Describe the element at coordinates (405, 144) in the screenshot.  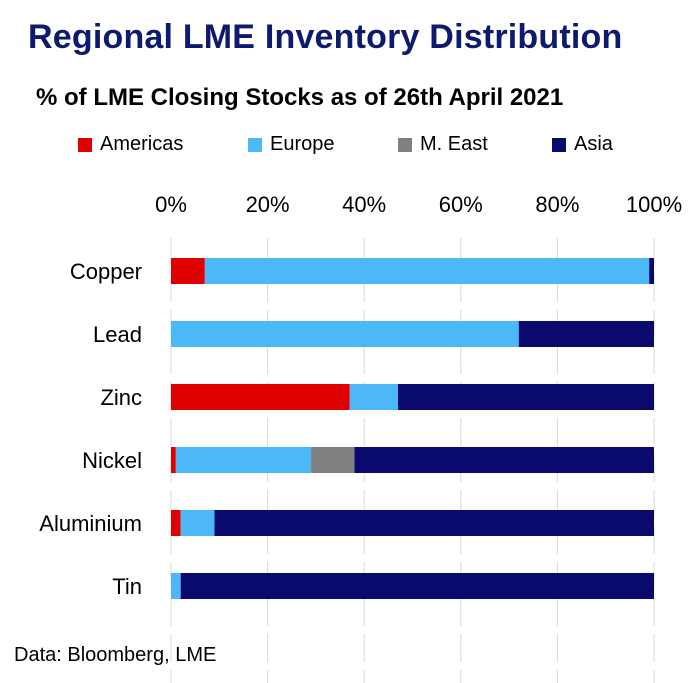
I see `legend-swatch-m-east` at that location.